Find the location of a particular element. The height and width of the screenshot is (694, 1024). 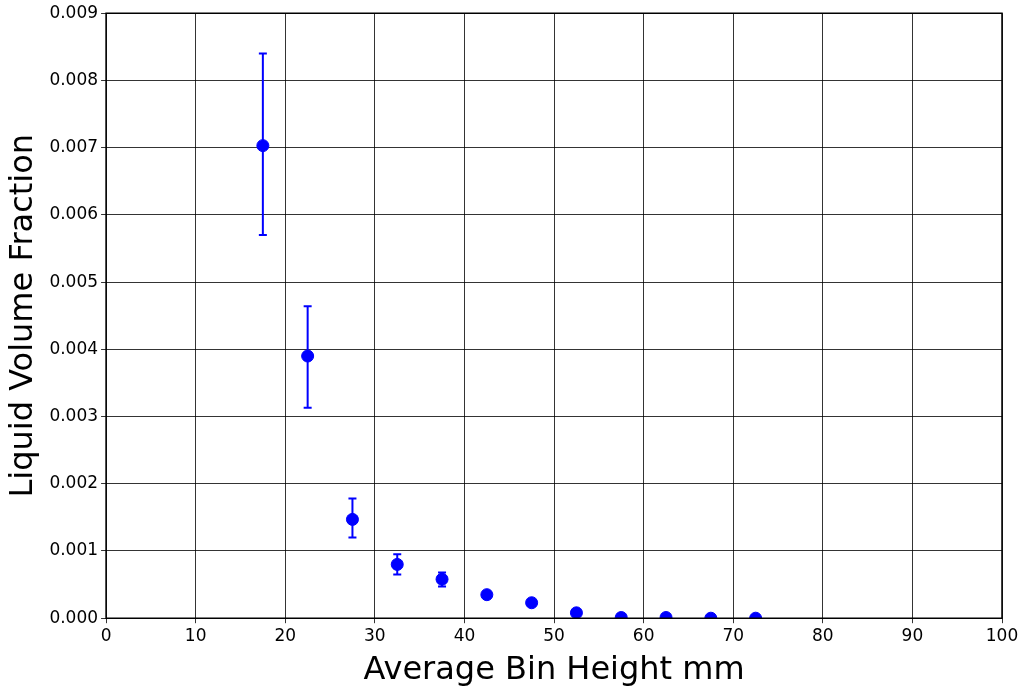

y-tick-label: 0.001 is located at coordinates (74, 549).